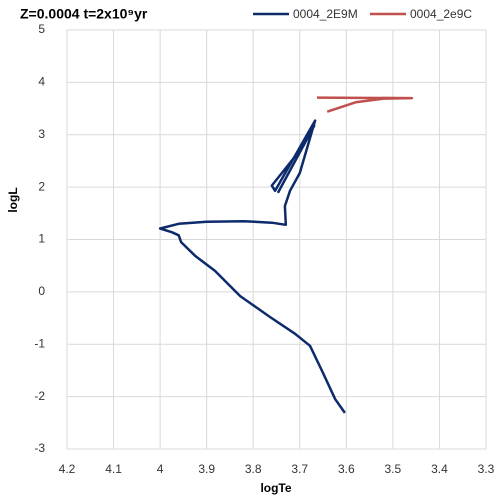 Image resolution: width=500 pixels, height=497 pixels. I want to click on y-tick-label: -1, so click(39, 343).